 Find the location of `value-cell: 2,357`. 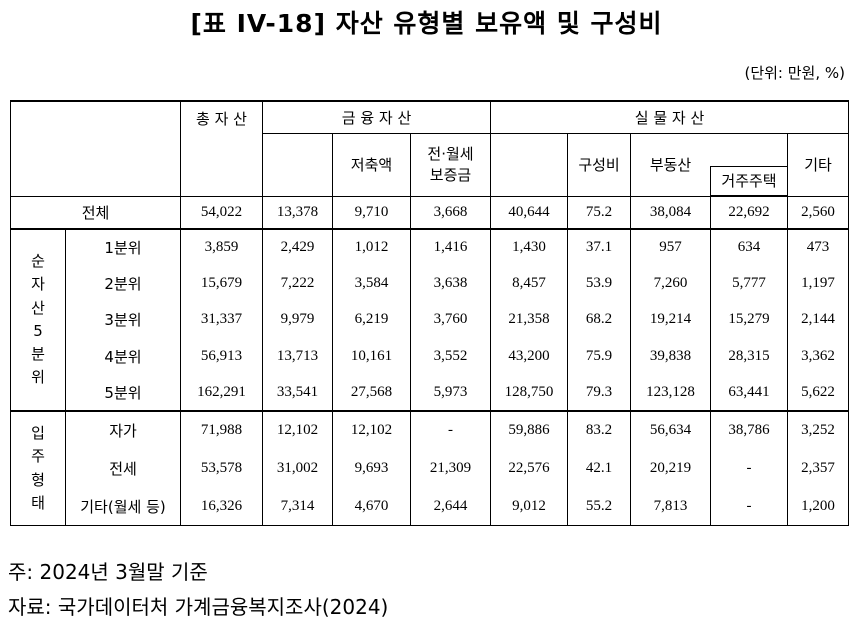

value-cell: 2,357 is located at coordinates (818, 468).